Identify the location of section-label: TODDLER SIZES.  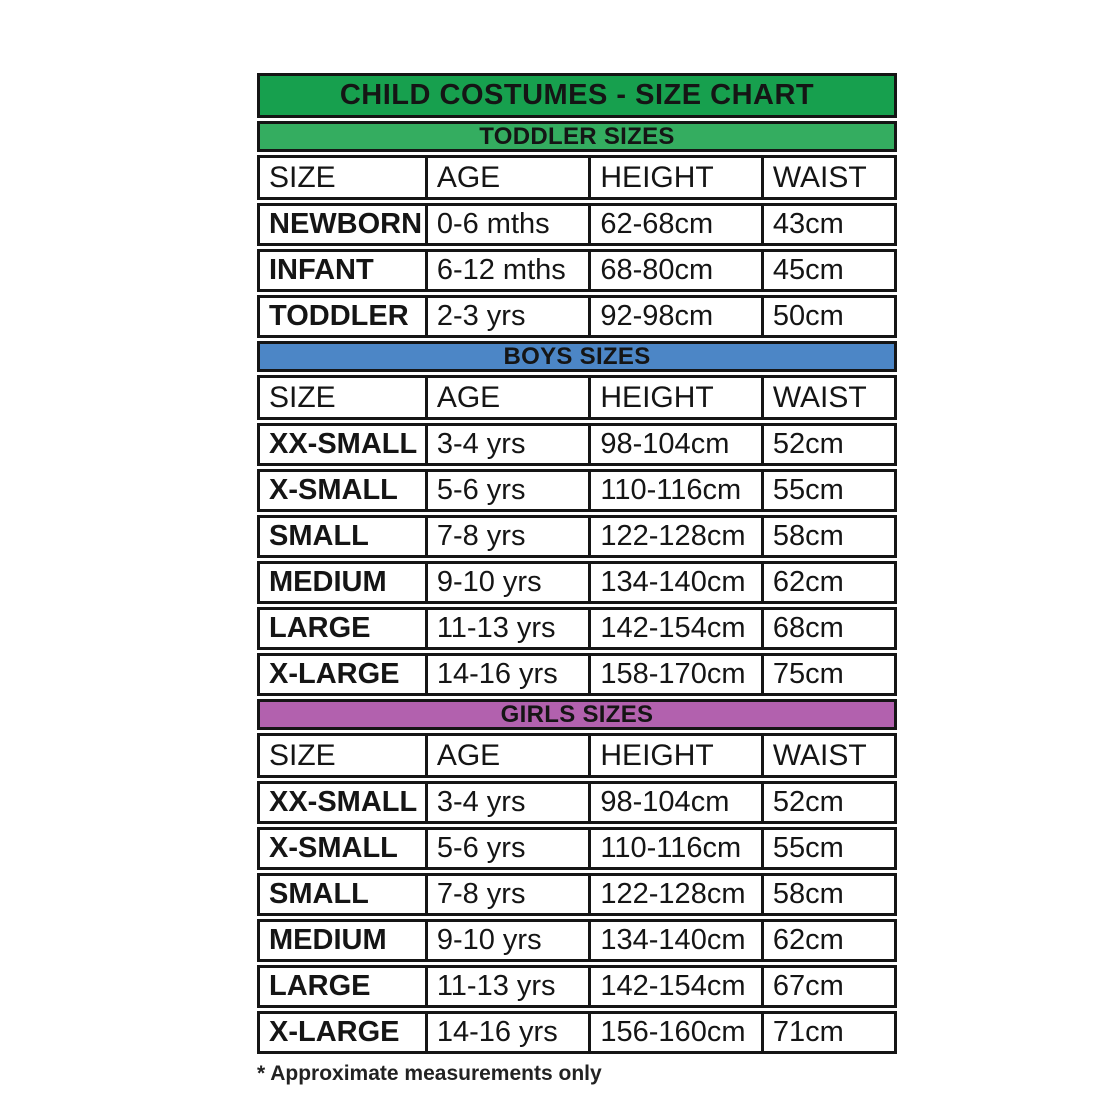
(577, 136).